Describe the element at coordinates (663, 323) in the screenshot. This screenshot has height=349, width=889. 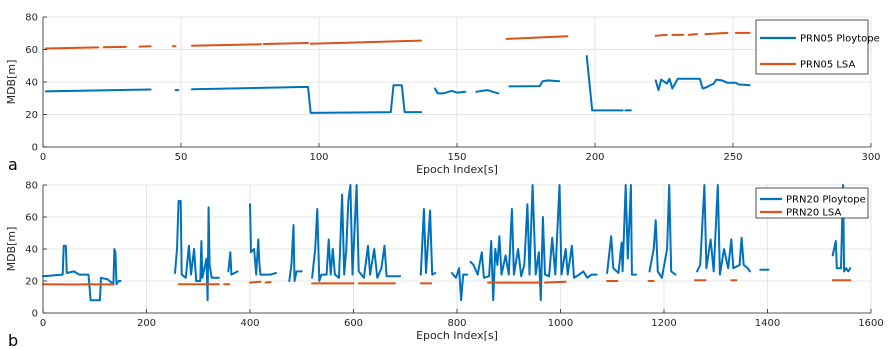
I see `x-tick-label-b-6: 1200` at that location.